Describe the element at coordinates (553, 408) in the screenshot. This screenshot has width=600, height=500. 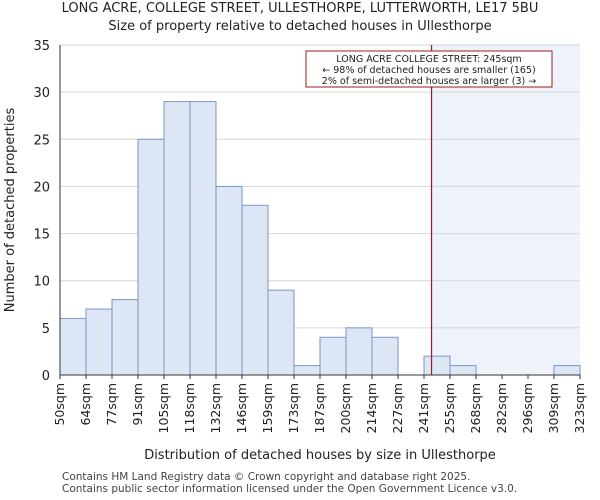
I see `x-tick-label: 309sqm` at that location.